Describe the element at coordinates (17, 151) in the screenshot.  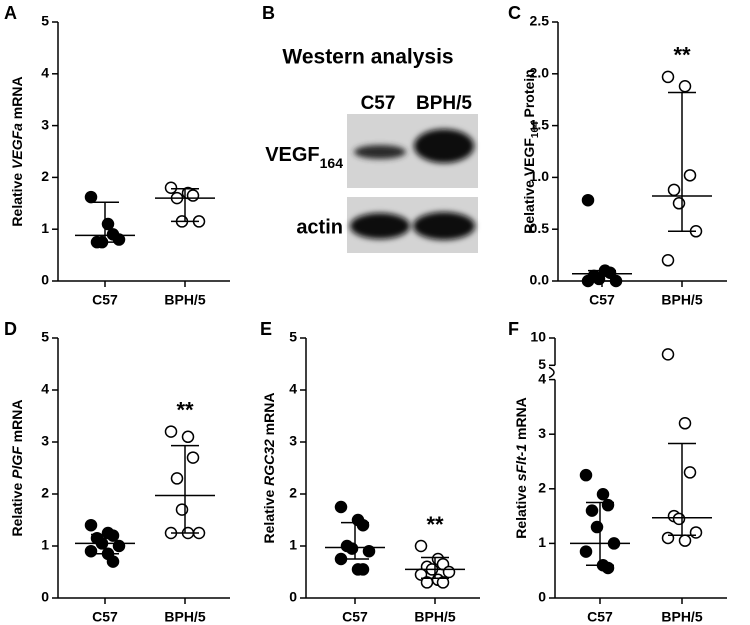
I see `y-axis-label: Relative VEGFa mRNA` at that location.